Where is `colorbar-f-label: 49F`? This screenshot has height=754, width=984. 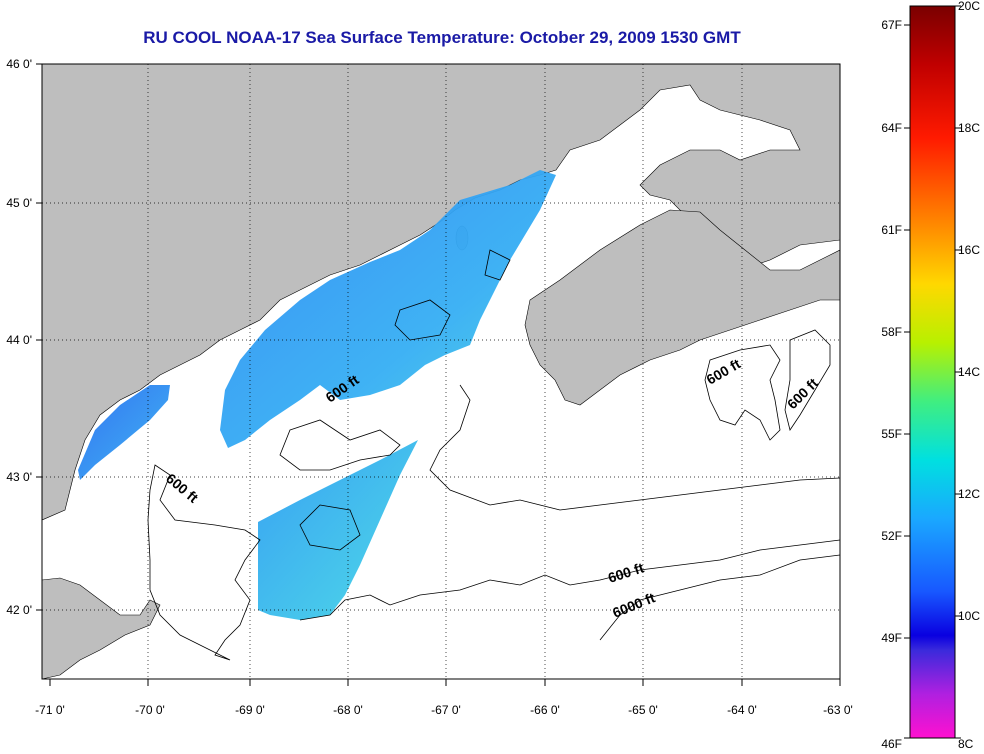
colorbar-f-label: 49F is located at coordinates (891, 638).